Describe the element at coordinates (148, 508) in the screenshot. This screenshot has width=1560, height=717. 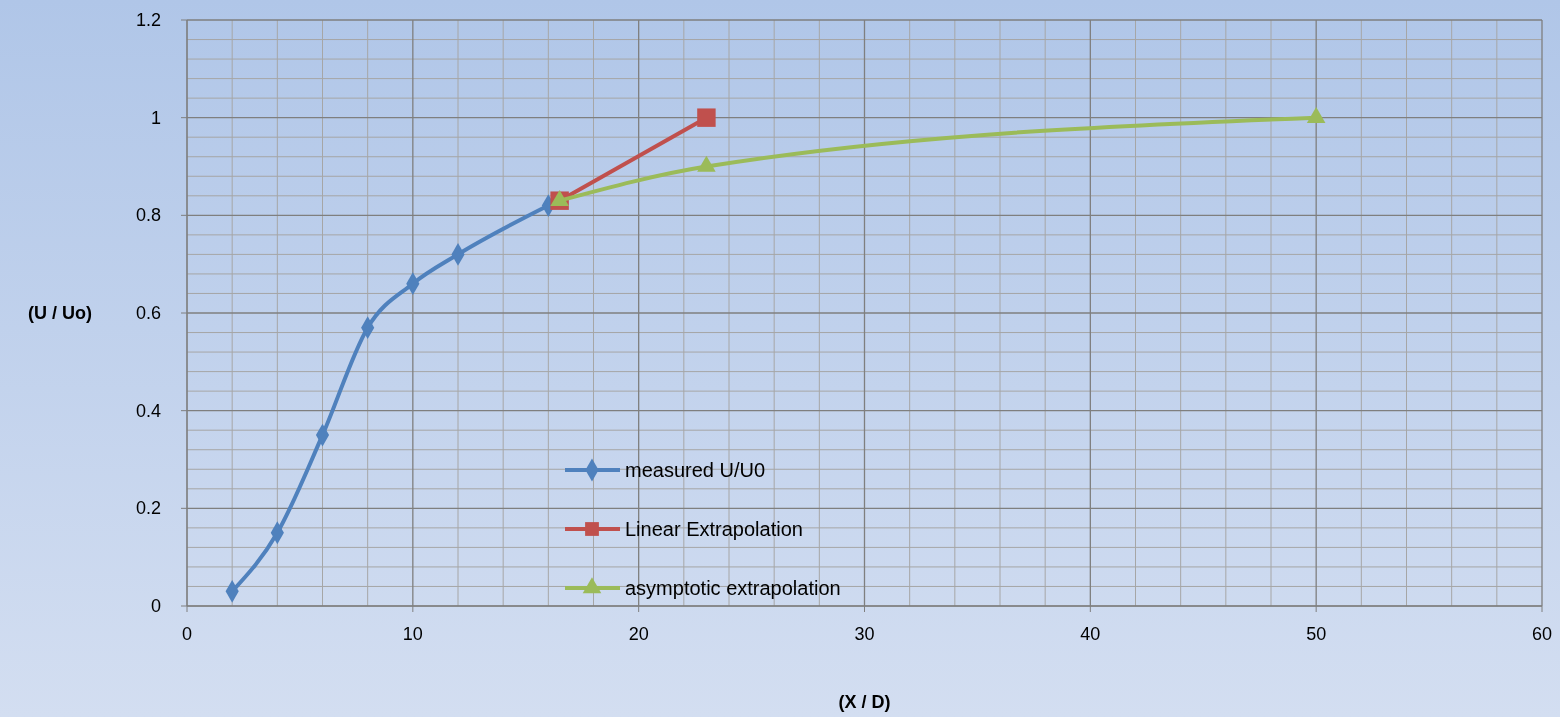
I see `y-tick-label: 0.2` at that location.